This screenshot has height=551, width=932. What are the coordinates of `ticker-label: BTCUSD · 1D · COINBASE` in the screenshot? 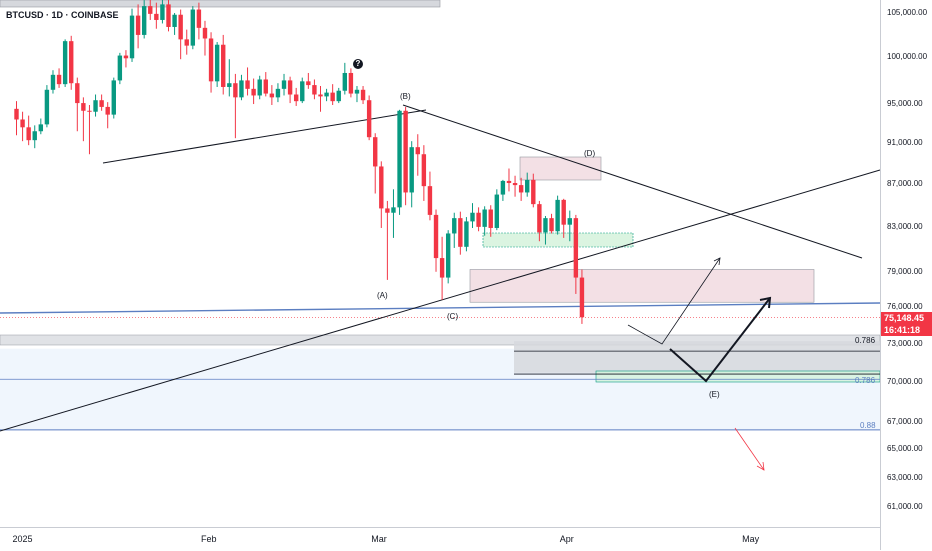 It's located at (62, 15).